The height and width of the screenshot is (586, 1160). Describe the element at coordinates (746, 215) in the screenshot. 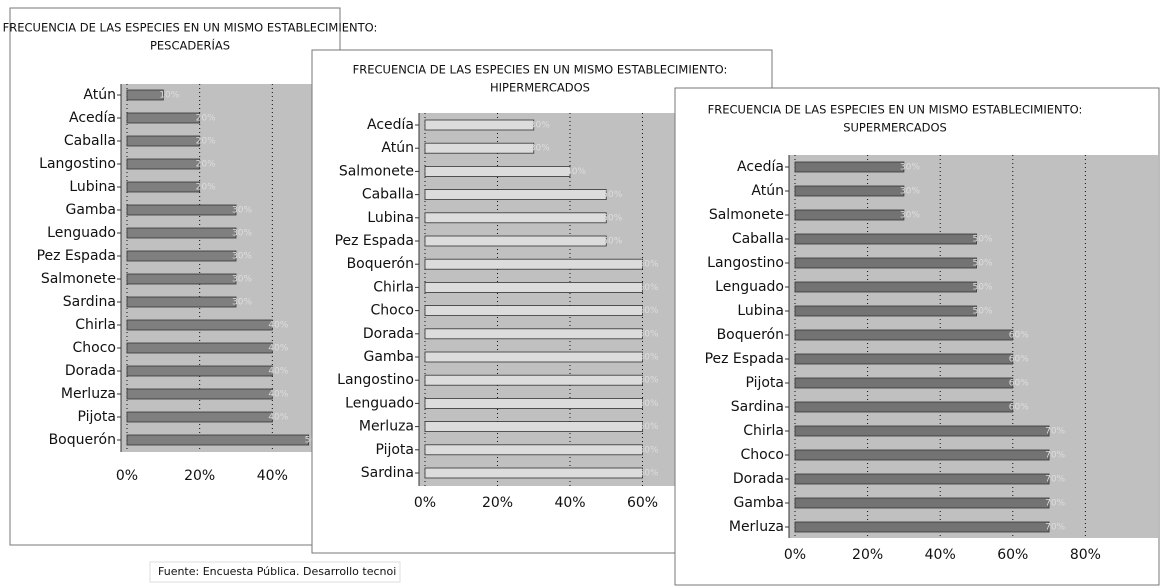

I see `y-tick-label: Salmonete` at that location.